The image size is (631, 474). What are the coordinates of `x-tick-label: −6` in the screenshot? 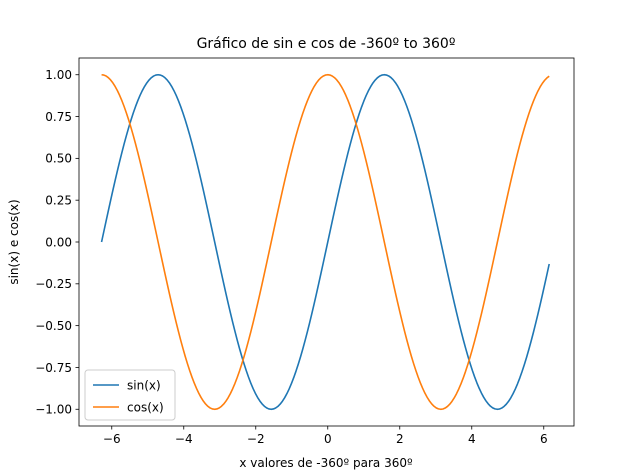 It's located at (112, 439).